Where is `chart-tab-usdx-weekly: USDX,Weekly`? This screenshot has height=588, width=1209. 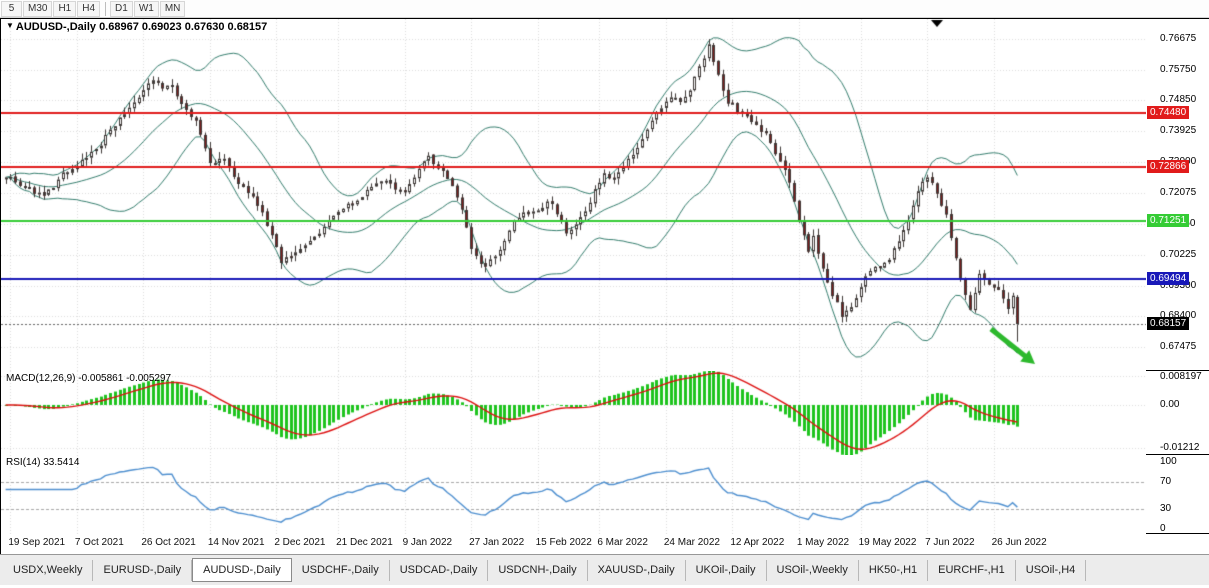
chart-tab-usdx-weekly: USDX,Weekly is located at coordinates (48, 570).